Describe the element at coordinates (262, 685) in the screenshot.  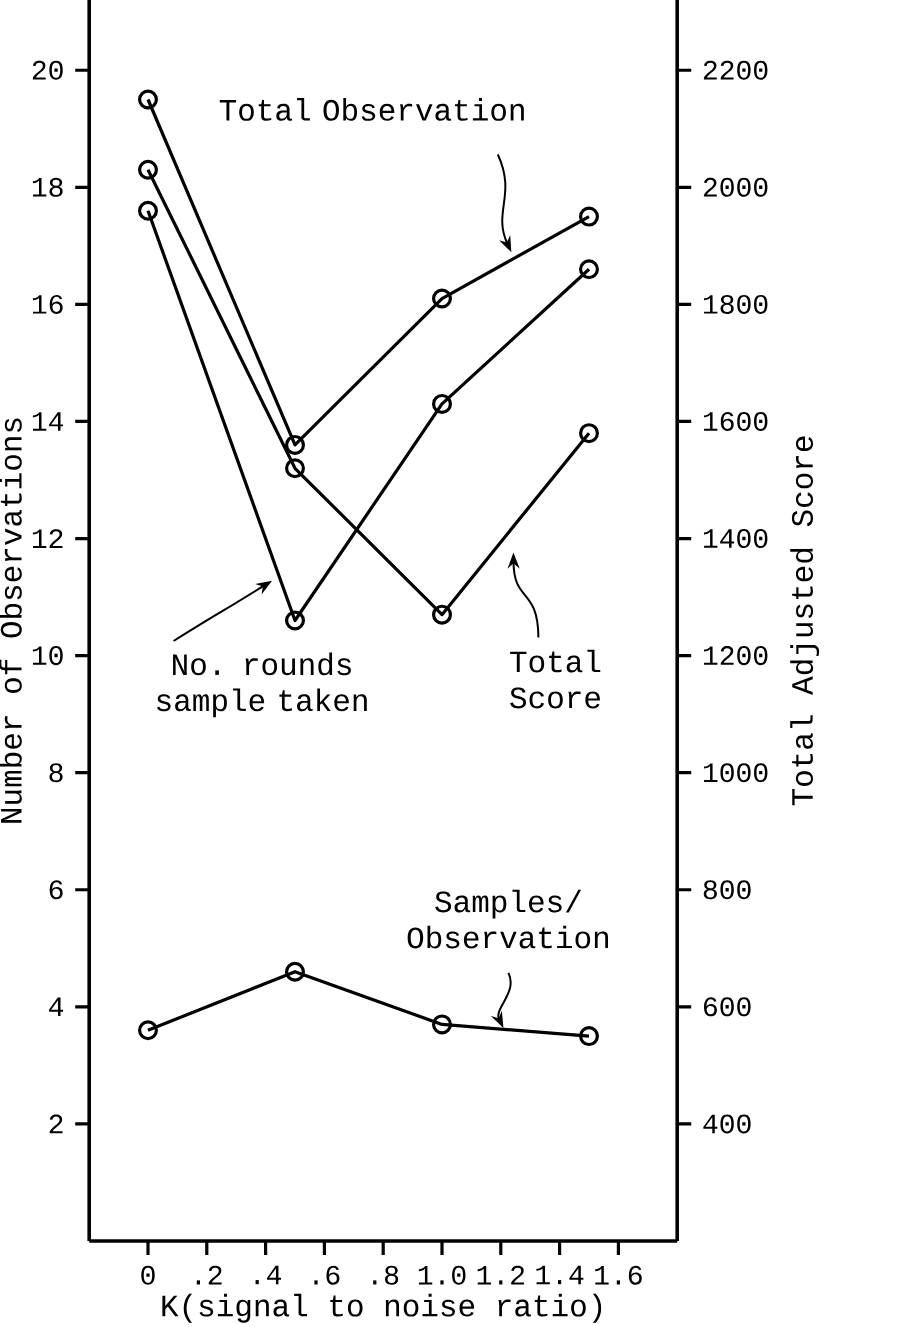
I see `legend-label: No. rounds sample taken` at that location.